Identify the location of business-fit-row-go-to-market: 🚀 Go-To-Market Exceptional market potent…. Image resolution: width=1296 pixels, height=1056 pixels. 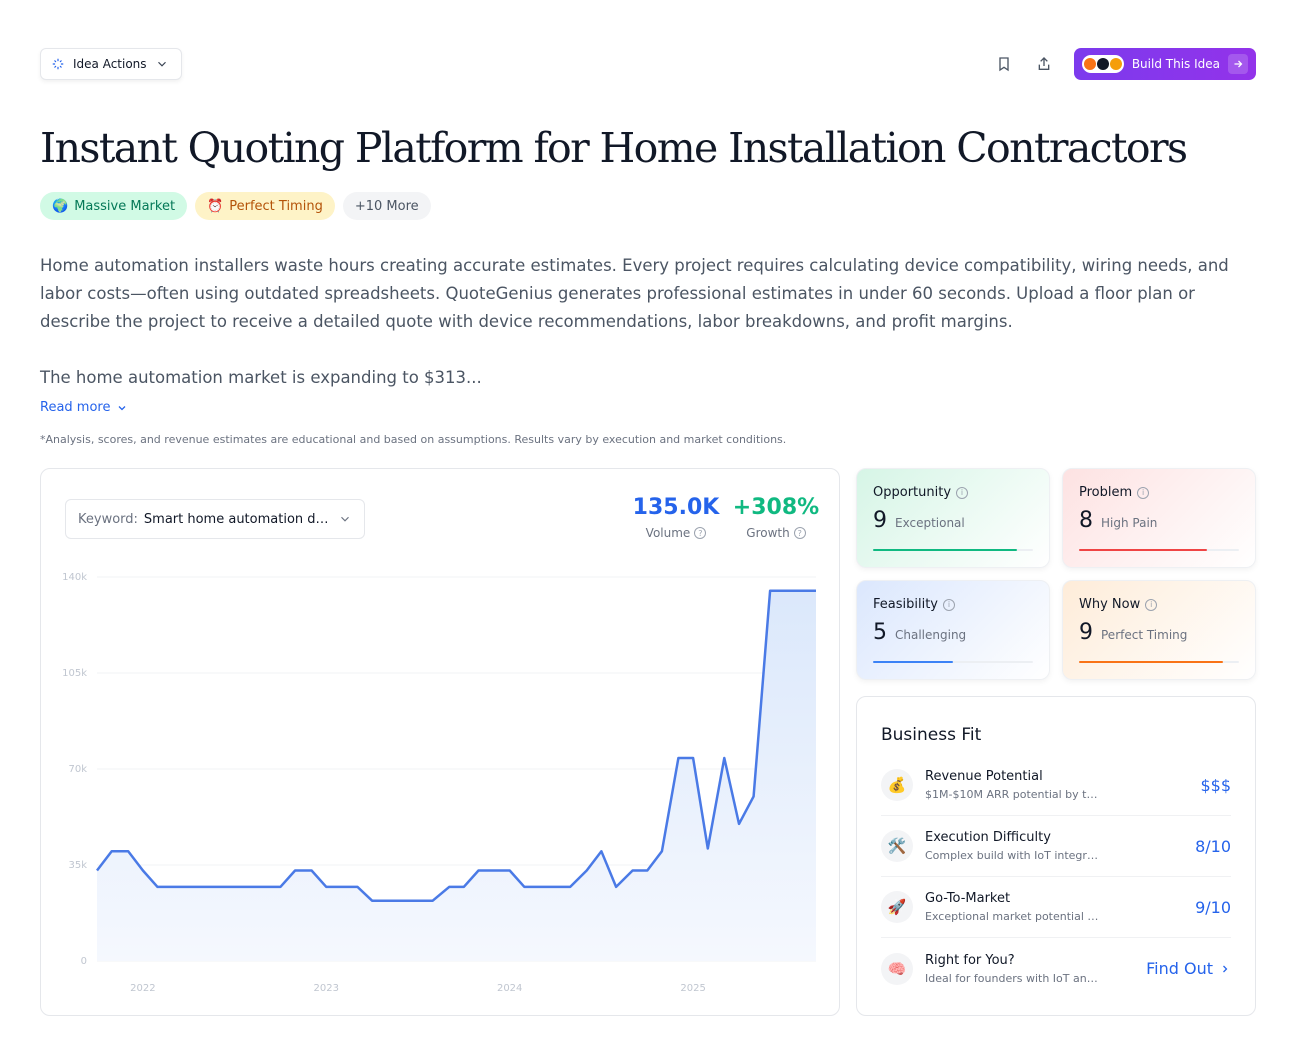
(1056, 907).